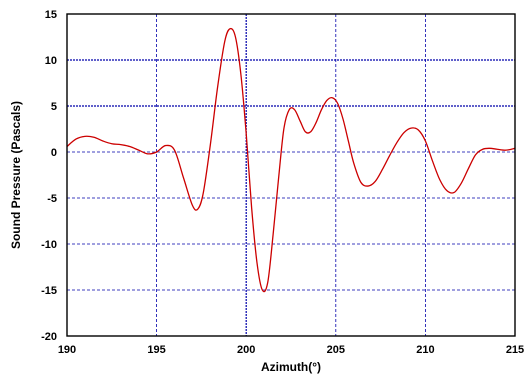 Image resolution: width=528 pixels, height=379 pixels. I want to click on y-tick-label: 10, so click(51, 61).